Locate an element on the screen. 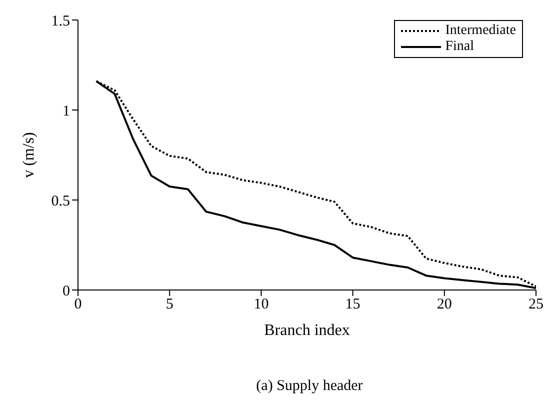 The image size is (559, 416). x-tick-label: 5 is located at coordinates (170, 304).